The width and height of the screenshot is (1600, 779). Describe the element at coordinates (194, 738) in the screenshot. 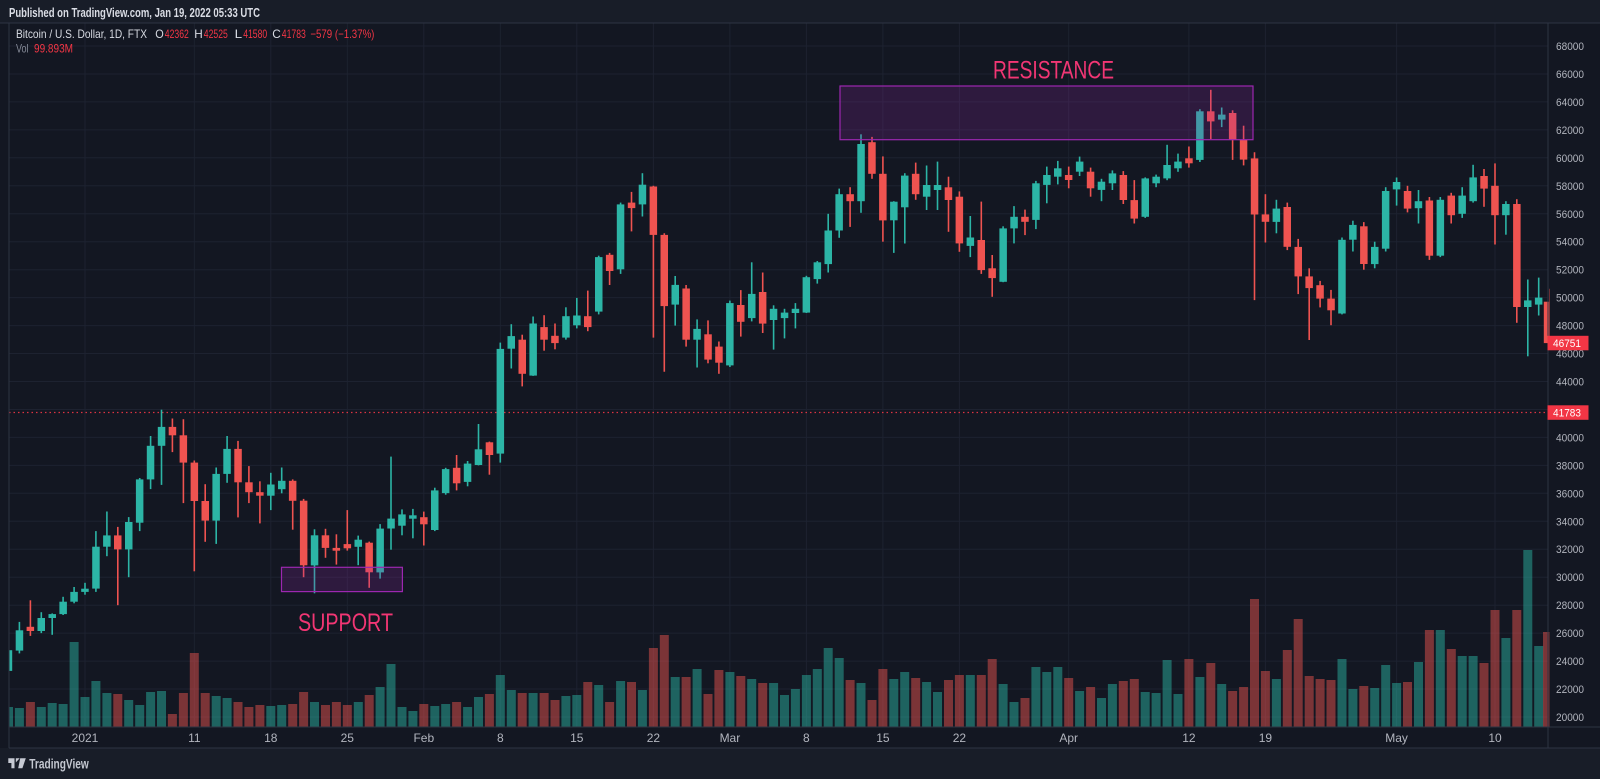

I see `svg-text: 11` at that location.